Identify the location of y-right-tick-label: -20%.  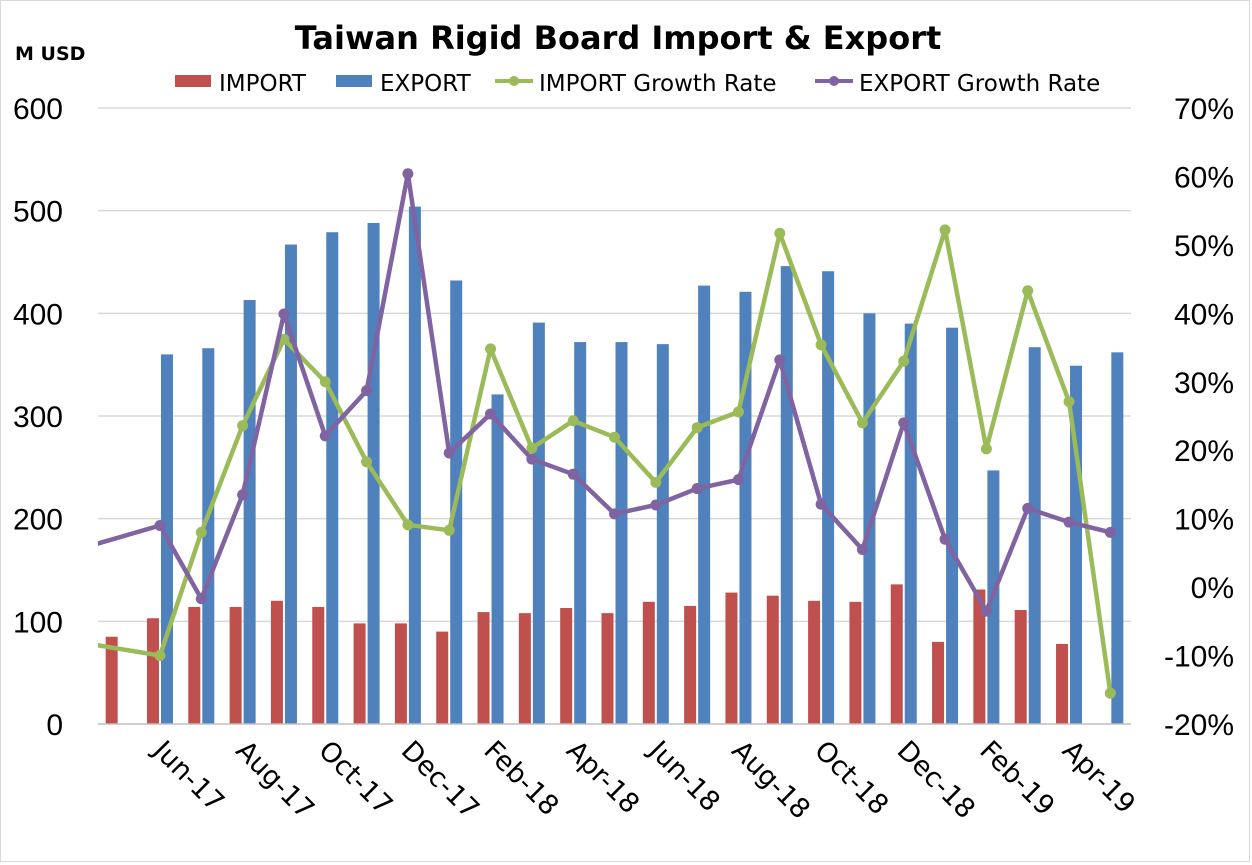
(1199, 725).